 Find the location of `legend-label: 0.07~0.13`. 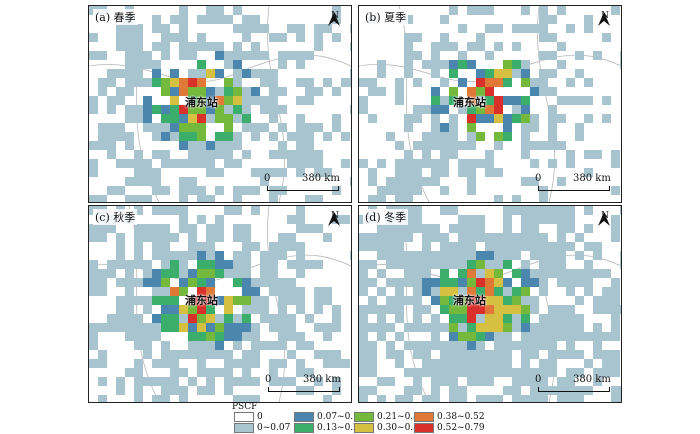

legend-label: 0.07~0.13 is located at coordinates (341, 417).